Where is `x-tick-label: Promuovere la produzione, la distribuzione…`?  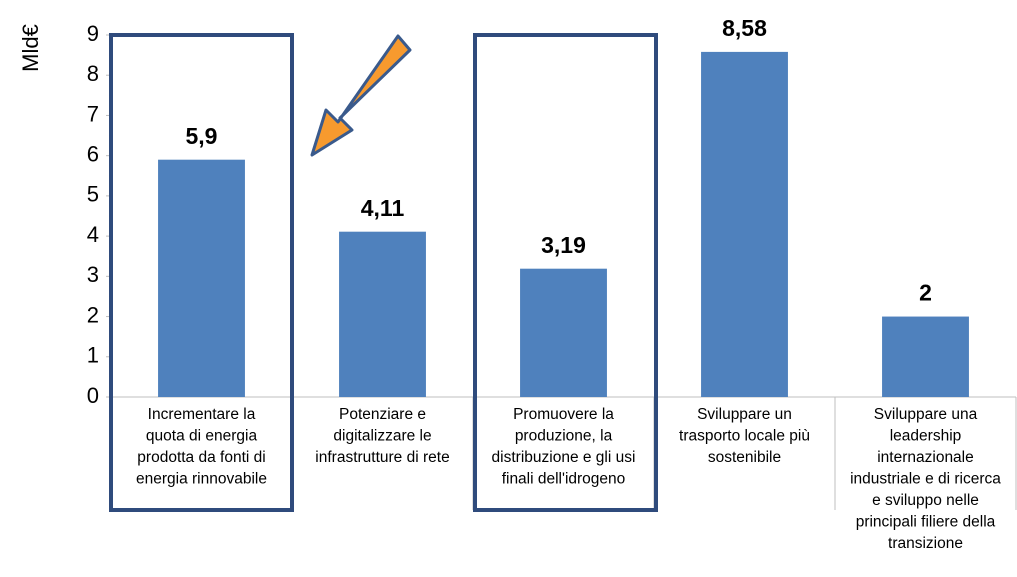
x-tick-label: Promuovere la produzione, la distribuzione… is located at coordinates (564, 447).